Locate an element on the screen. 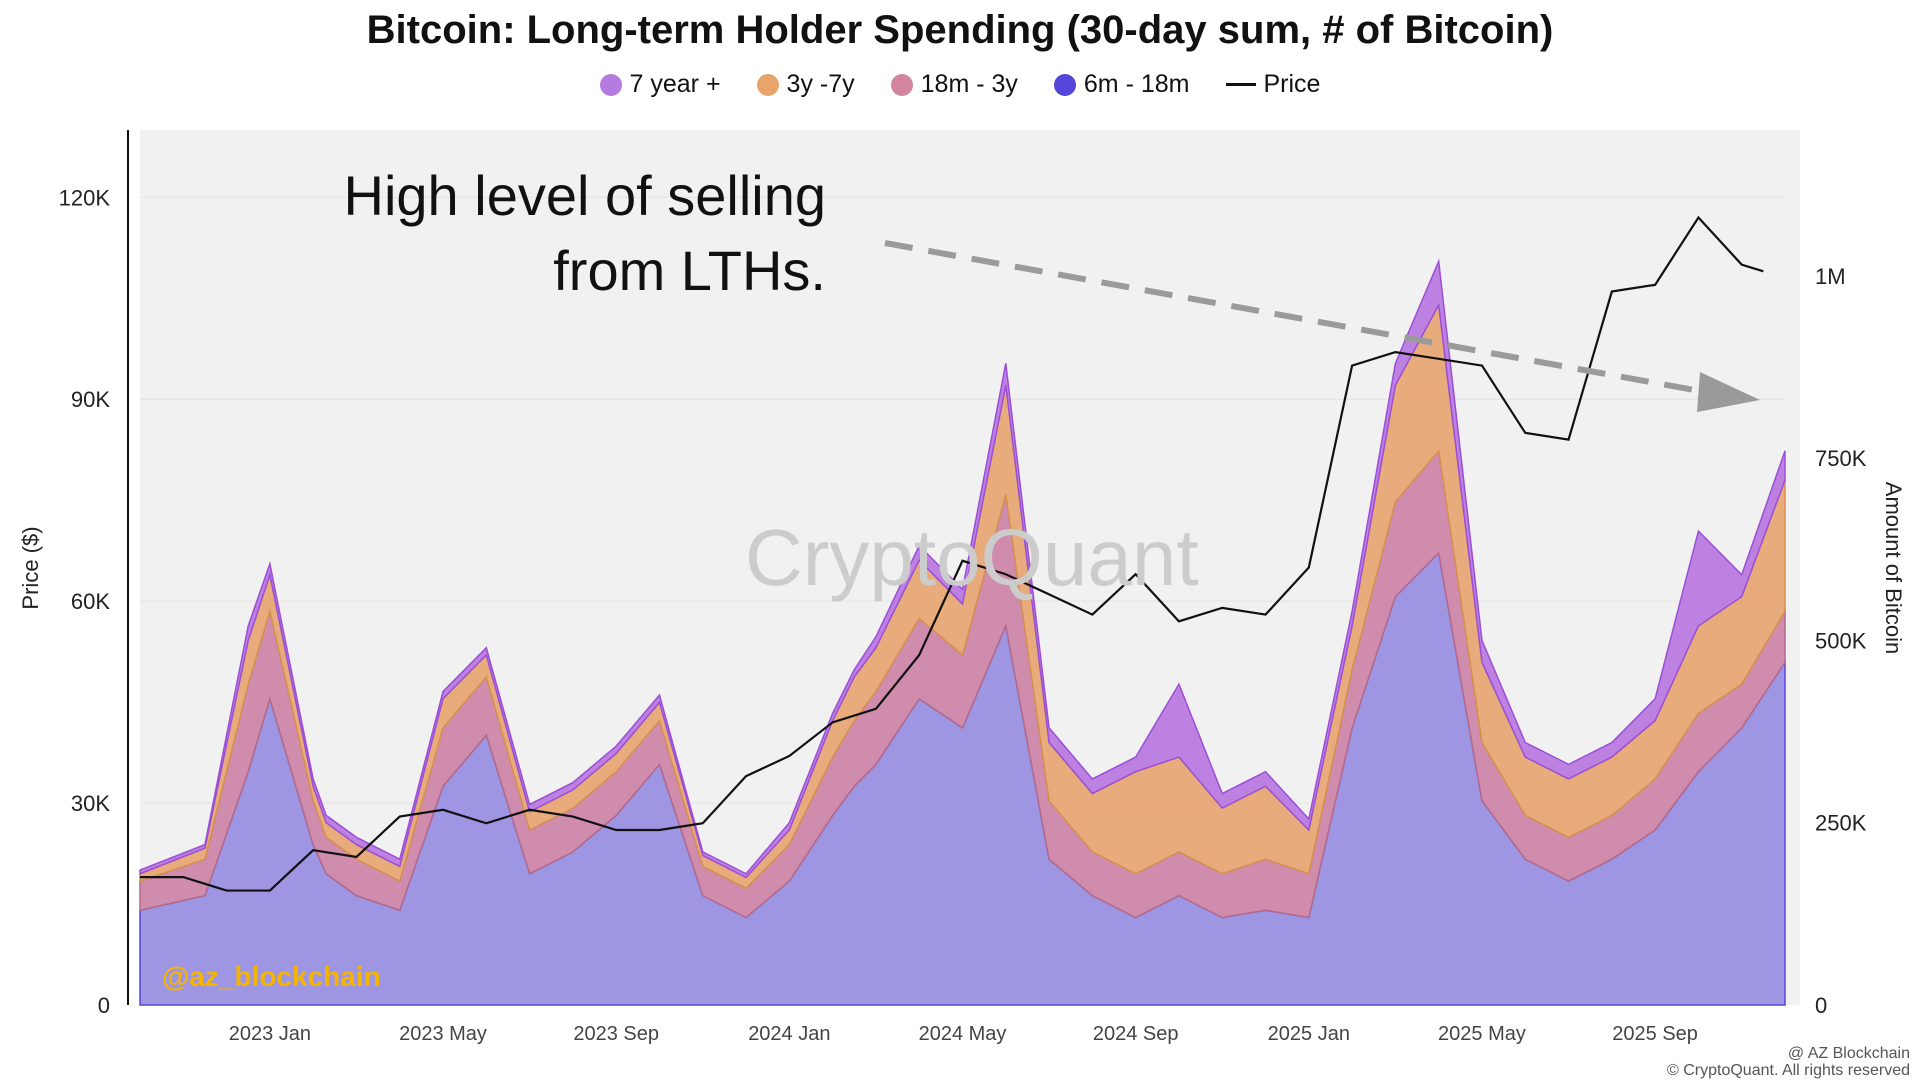  y-right-tick-4: 1M is located at coordinates (1830, 276).